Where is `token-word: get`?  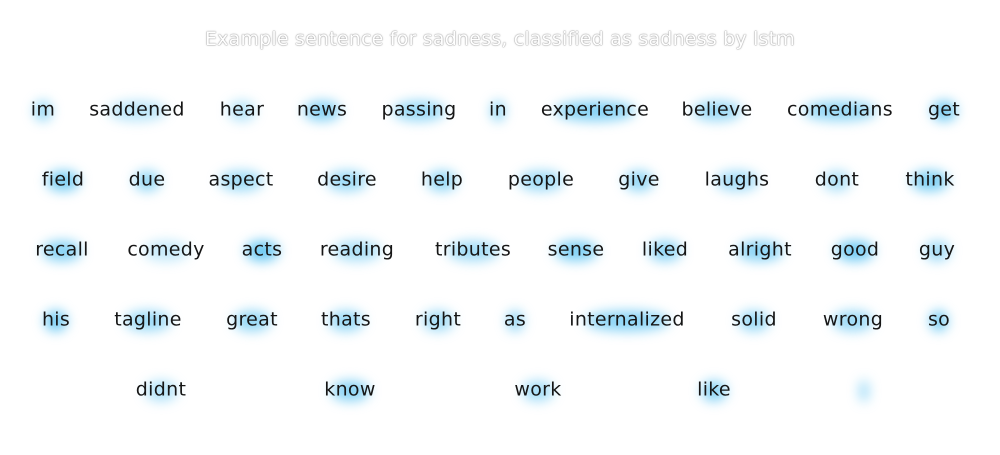 token-word: get is located at coordinates (944, 109).